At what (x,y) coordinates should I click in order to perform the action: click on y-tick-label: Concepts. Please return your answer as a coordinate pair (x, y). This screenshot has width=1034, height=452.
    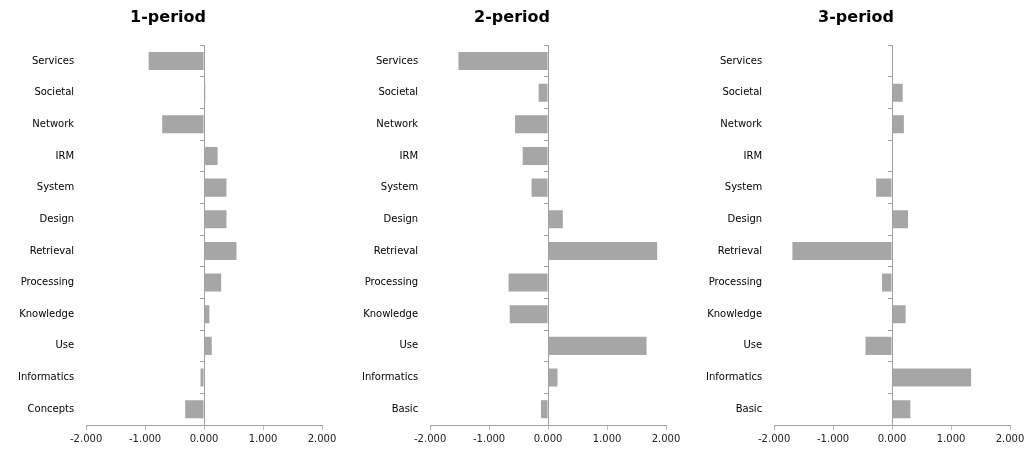
    Looking at the image, I should click on (51, 408).